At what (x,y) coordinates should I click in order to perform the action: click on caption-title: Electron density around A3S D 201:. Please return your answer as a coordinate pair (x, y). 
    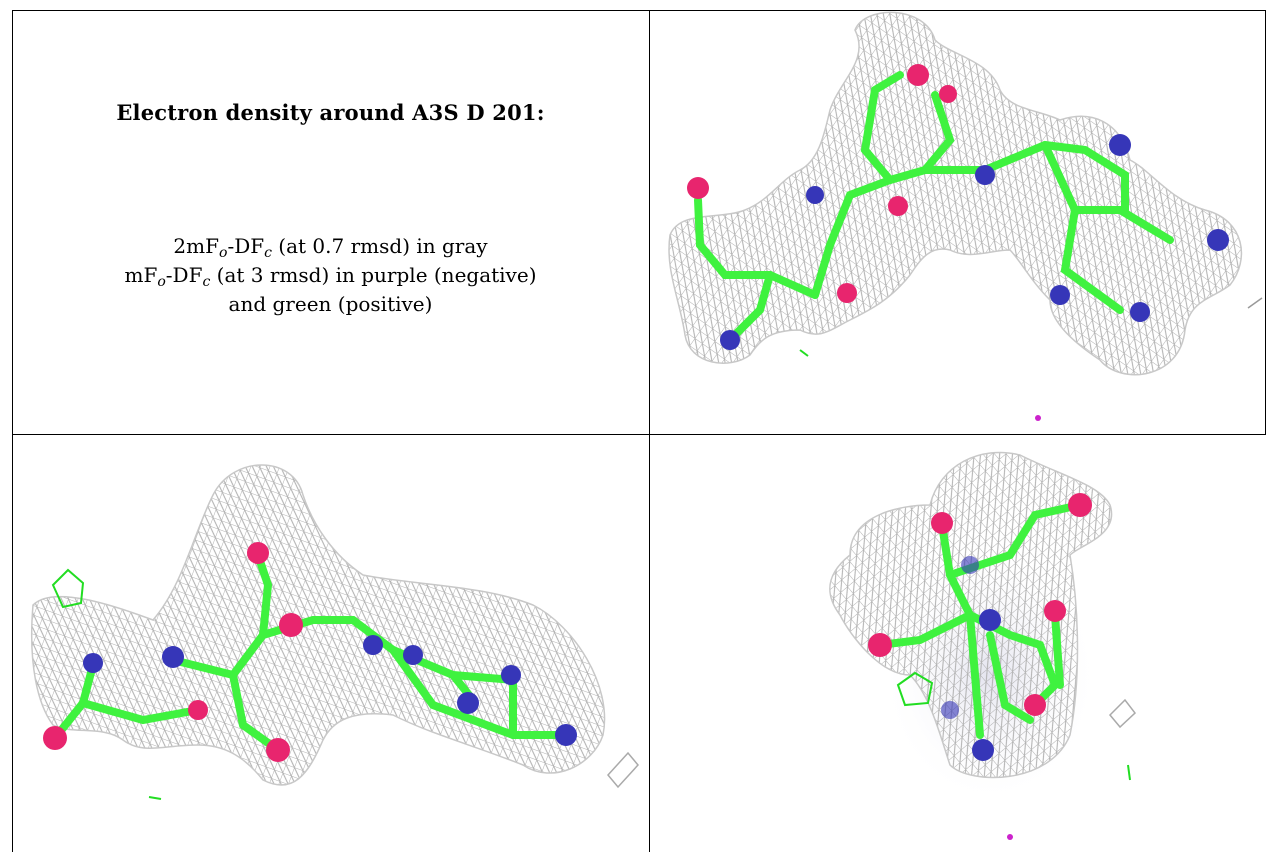
    Looking at the image, I should click on (330, 112).